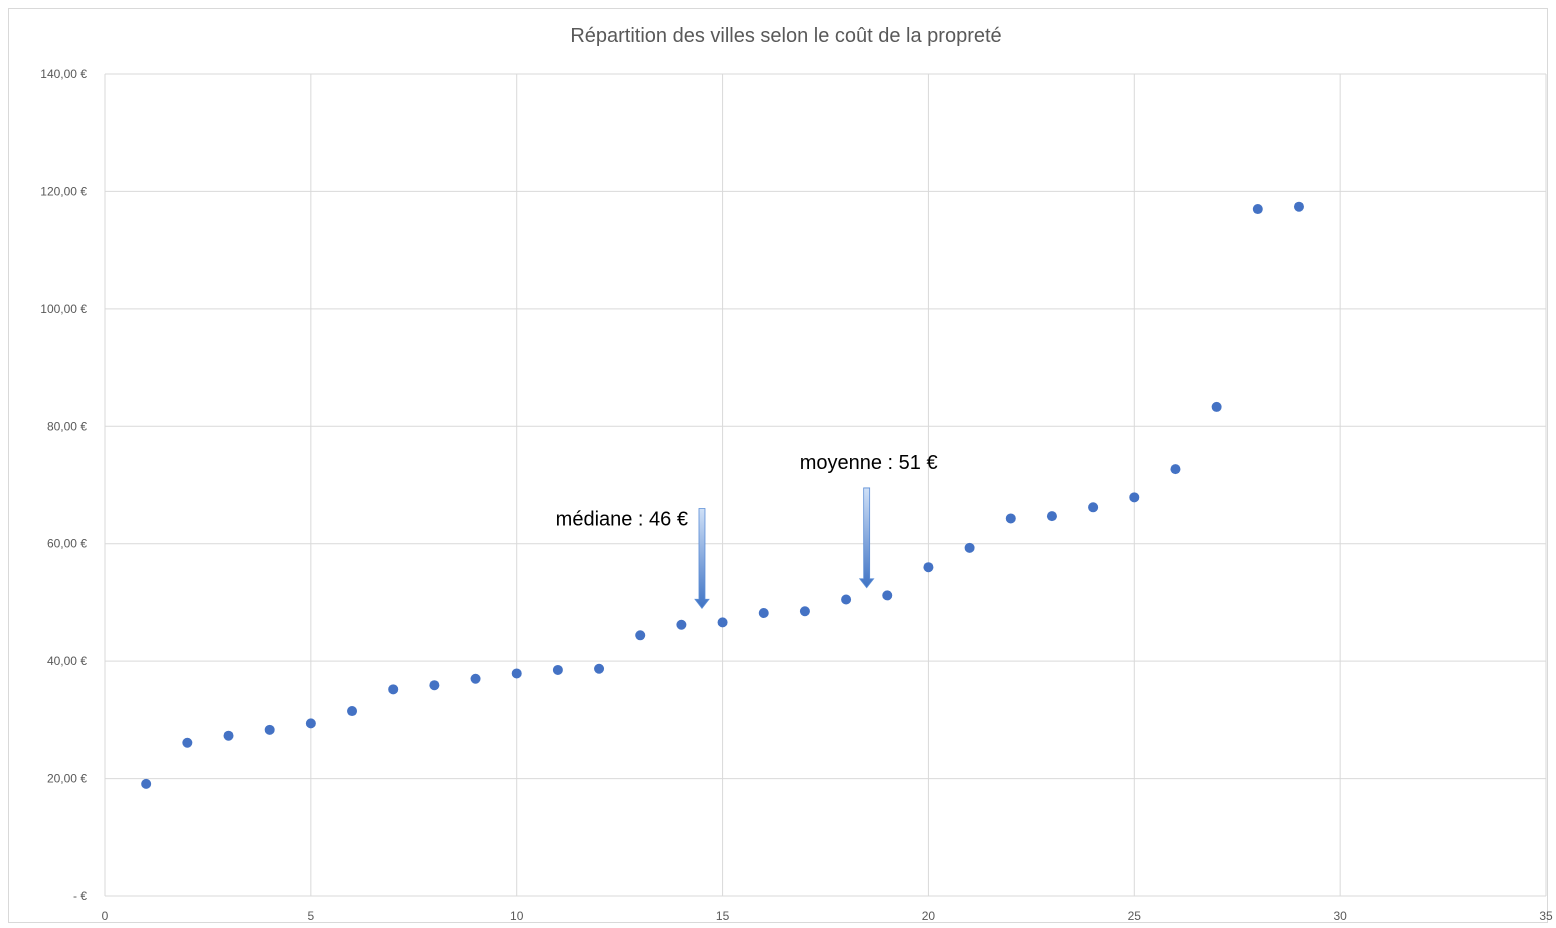 The width and height of the screenshot is (1556, 928). What do you see at coordinates (311, 916) in the screenshot?
I see `x-tick-label: 5` at bounding box center [311, 916].